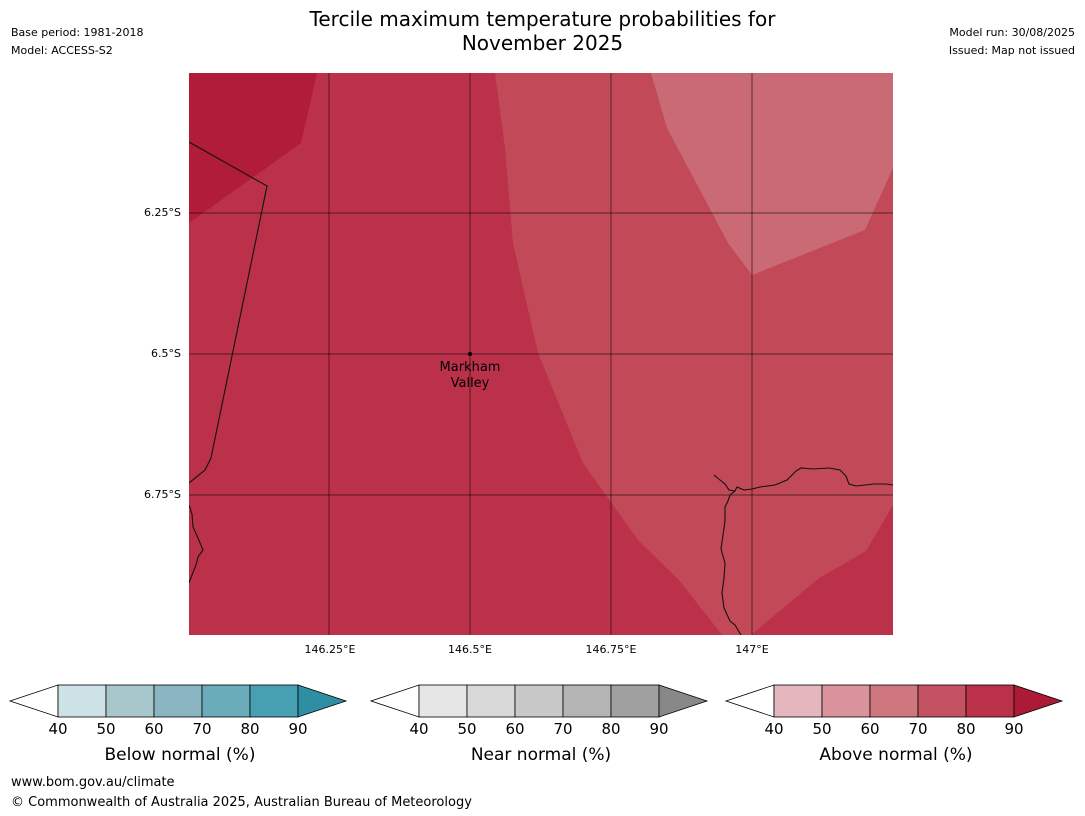 This screenshot has width=1085, height=816. What do you see at coordinates (470, 649) in the screenshot?
I see `lon-label-146-5: 146.5°E` at bounding box center [470, 649].